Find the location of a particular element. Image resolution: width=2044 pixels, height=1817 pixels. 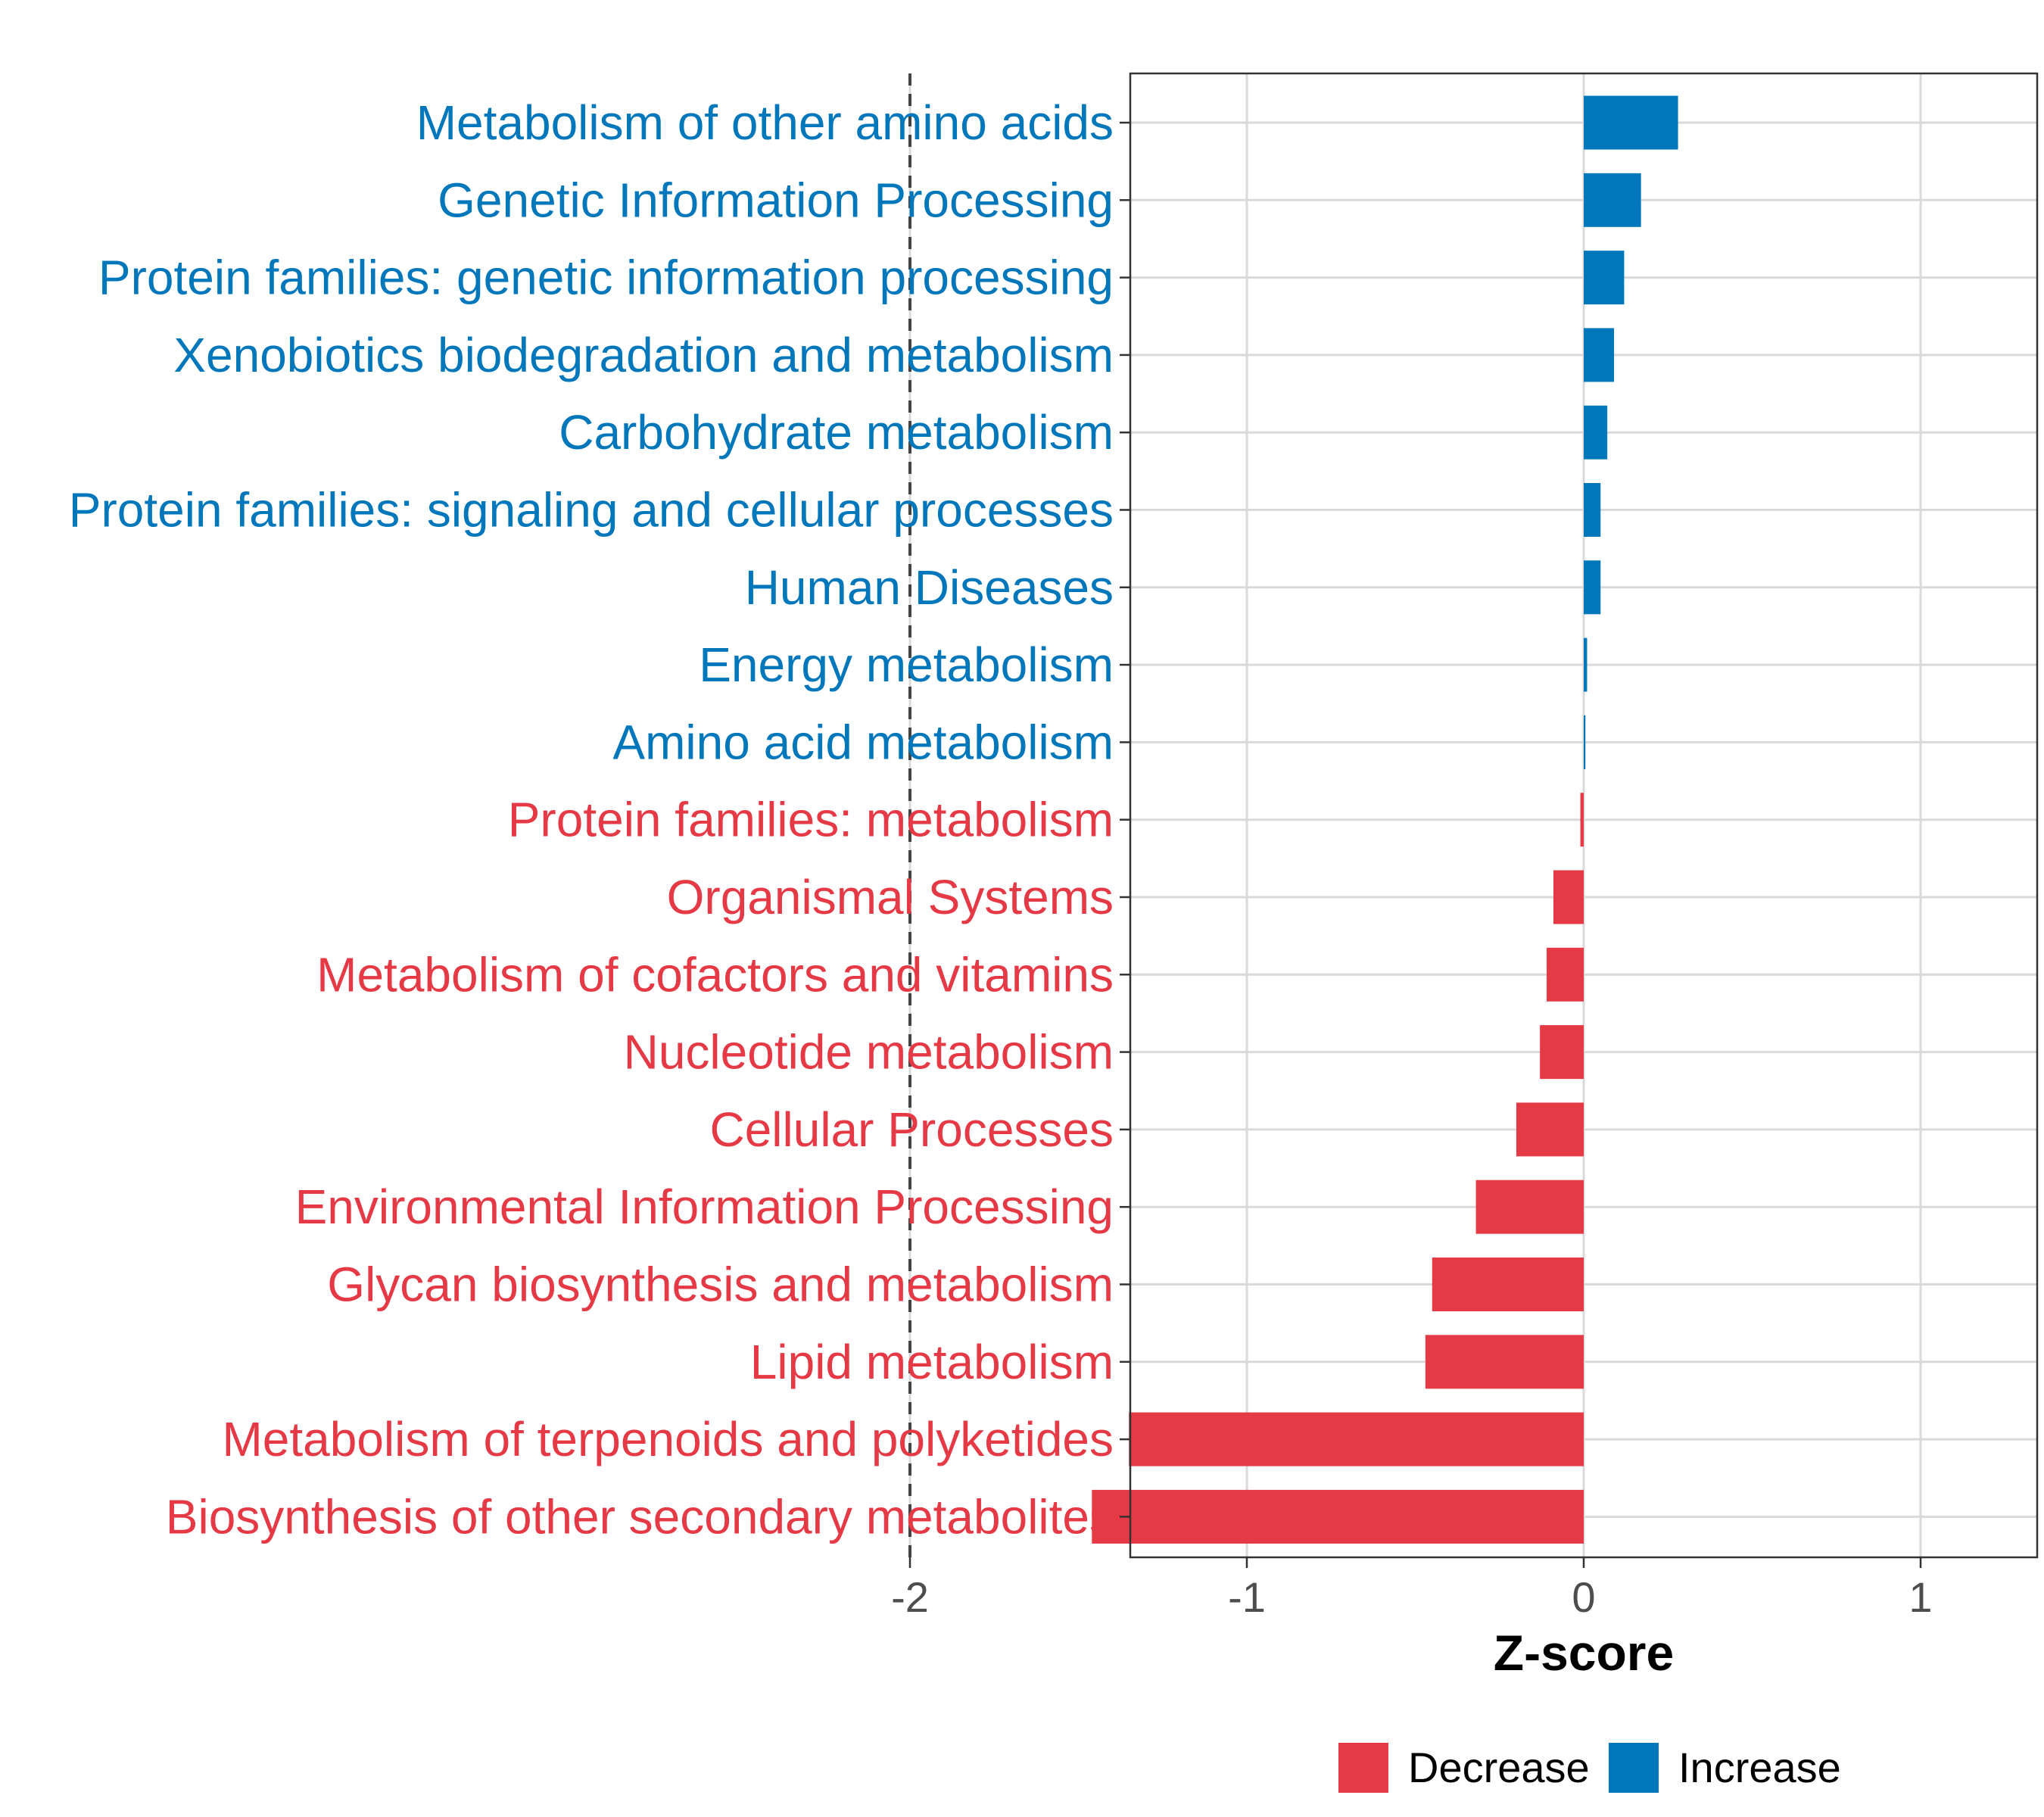

legend-label: Decrease is located at coordinates (1499, 1767).